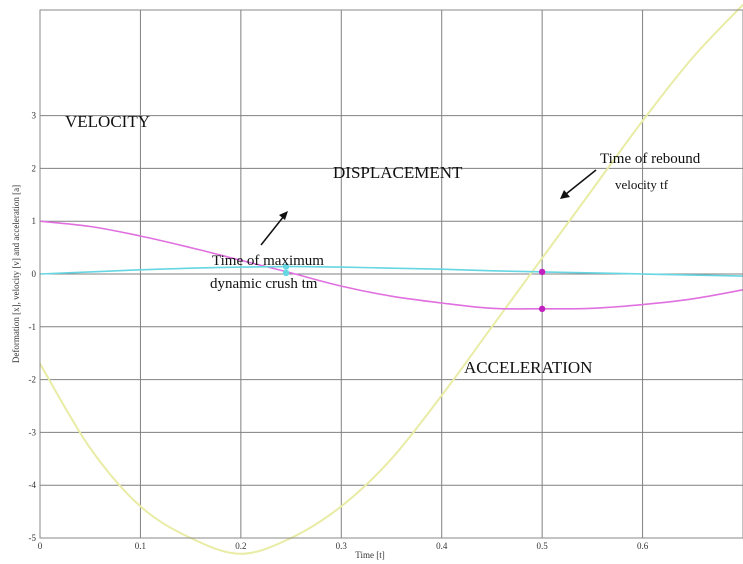  What do you see at coordinates (442, 546) in the screenshot?
I see `x-tick-label: 0.4` at bounding box center [442, 546].